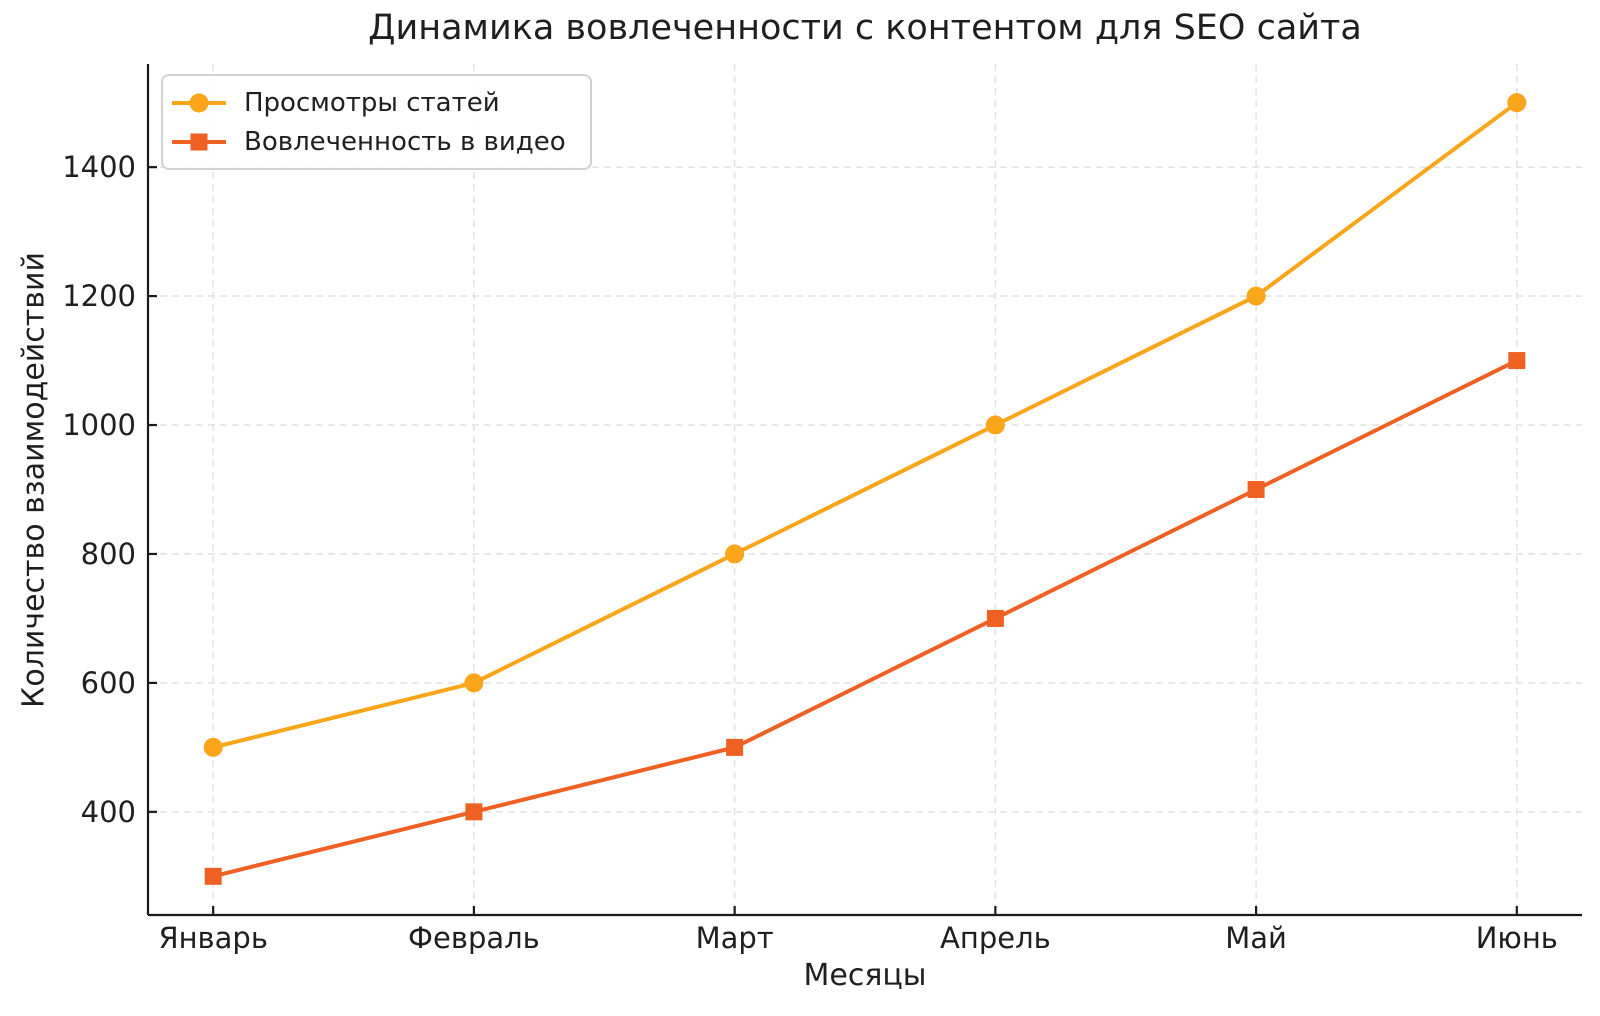 This screenshot has width=1600, height=1016. What do you see at coordinates (34, 480) in the screenshot?
I see `y-axis-label: Количество взаимодействий` at bounding box center [34, 480].